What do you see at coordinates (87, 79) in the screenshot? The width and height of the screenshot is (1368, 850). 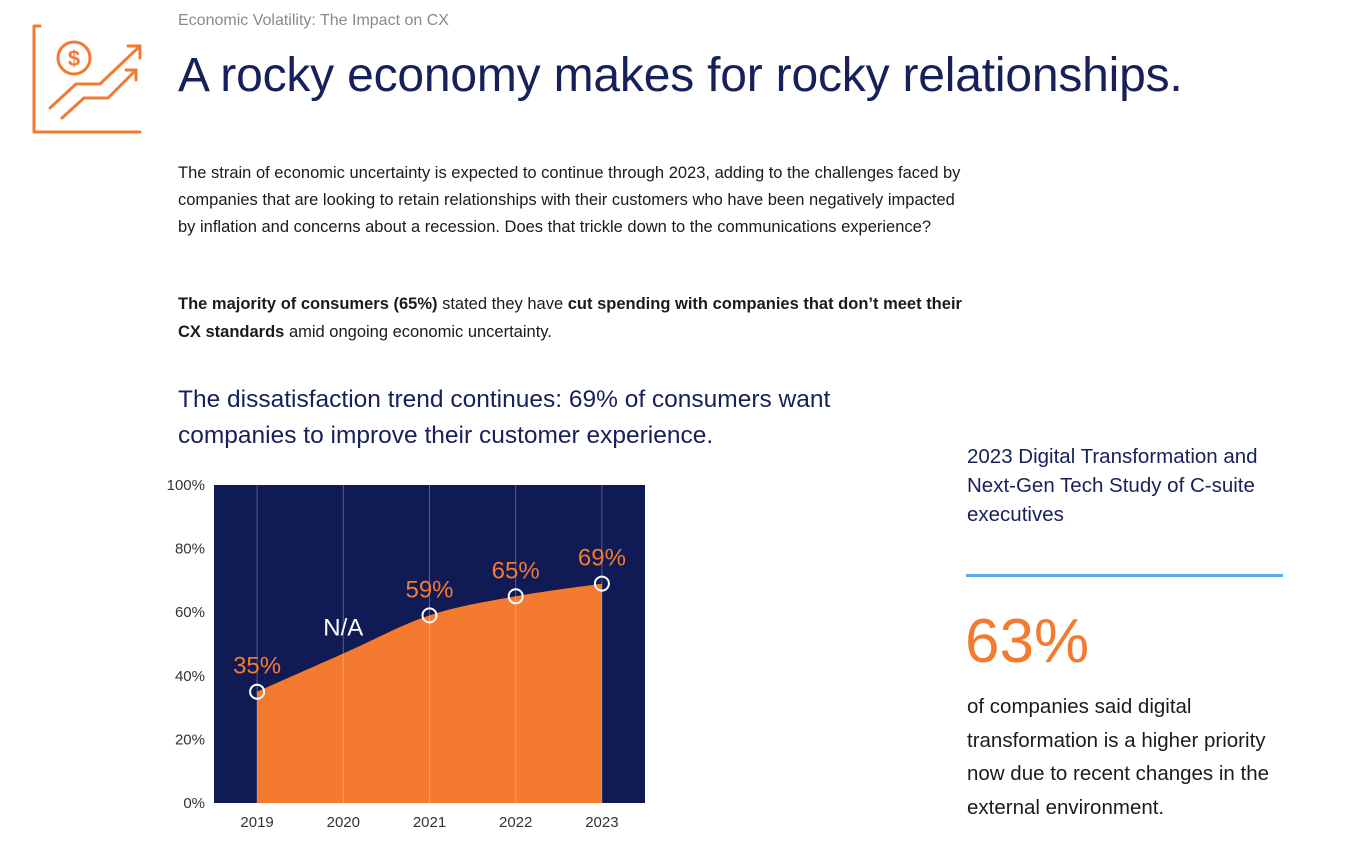 I see `dollar-growth-chart-icon: $` at bounding box center [87, 79].